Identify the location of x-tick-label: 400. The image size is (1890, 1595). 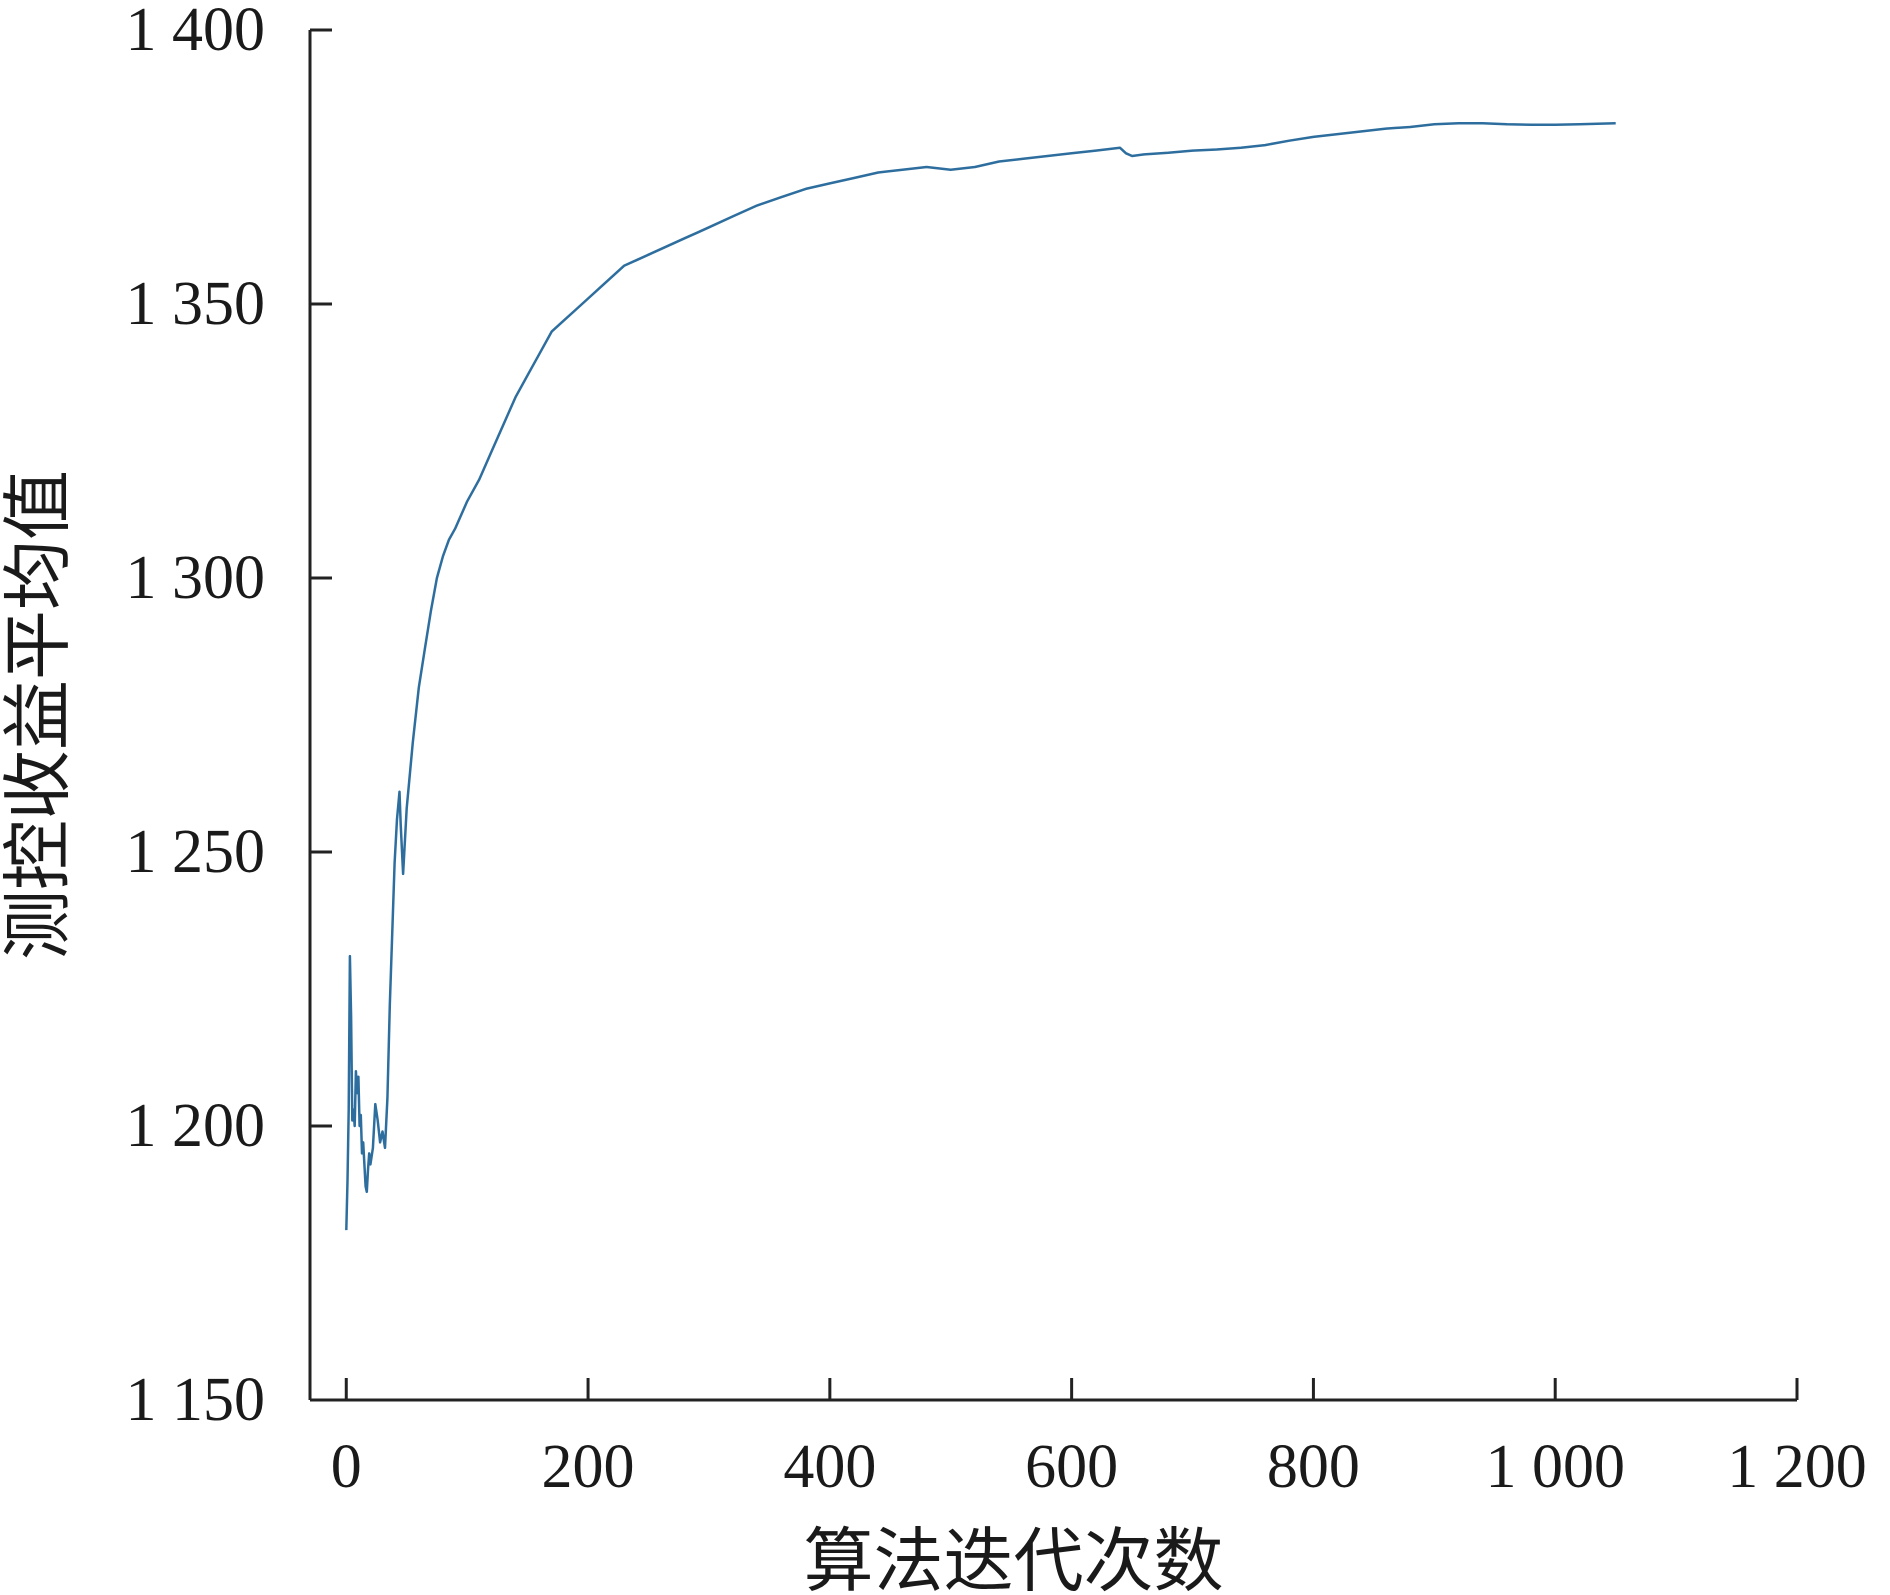
(829, 1467).